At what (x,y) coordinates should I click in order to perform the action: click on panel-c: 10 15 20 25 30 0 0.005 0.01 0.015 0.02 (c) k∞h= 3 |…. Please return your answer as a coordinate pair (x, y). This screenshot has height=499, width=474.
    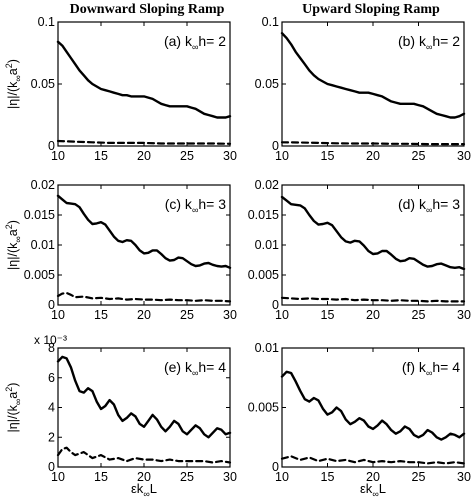
    Looking at the image, I should click on (120, 250).